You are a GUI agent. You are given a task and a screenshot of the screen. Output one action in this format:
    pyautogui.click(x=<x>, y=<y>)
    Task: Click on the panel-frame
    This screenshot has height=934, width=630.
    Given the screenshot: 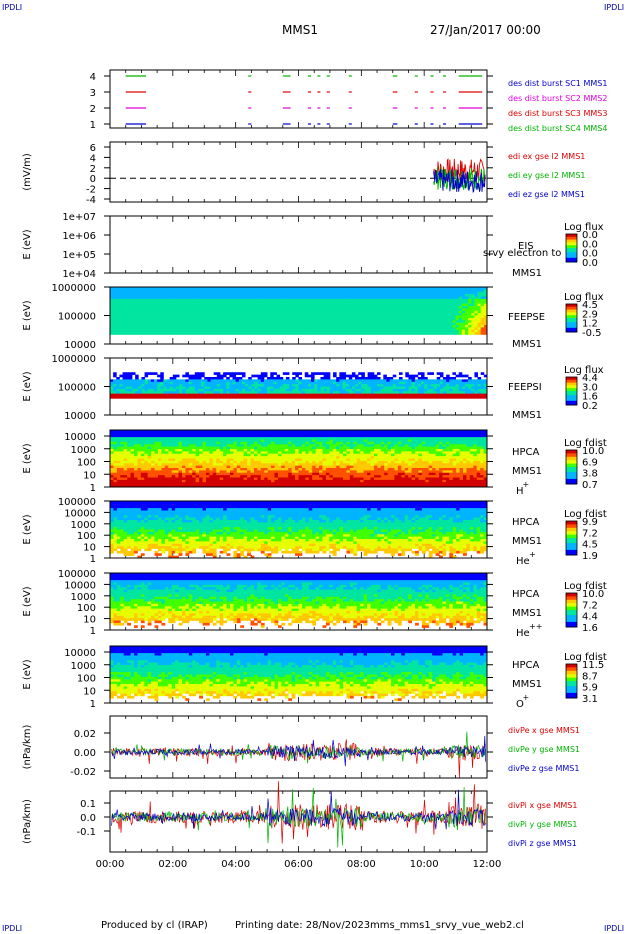 What is the action you would take?
    pyautogui.click(x=298, y=172)
    